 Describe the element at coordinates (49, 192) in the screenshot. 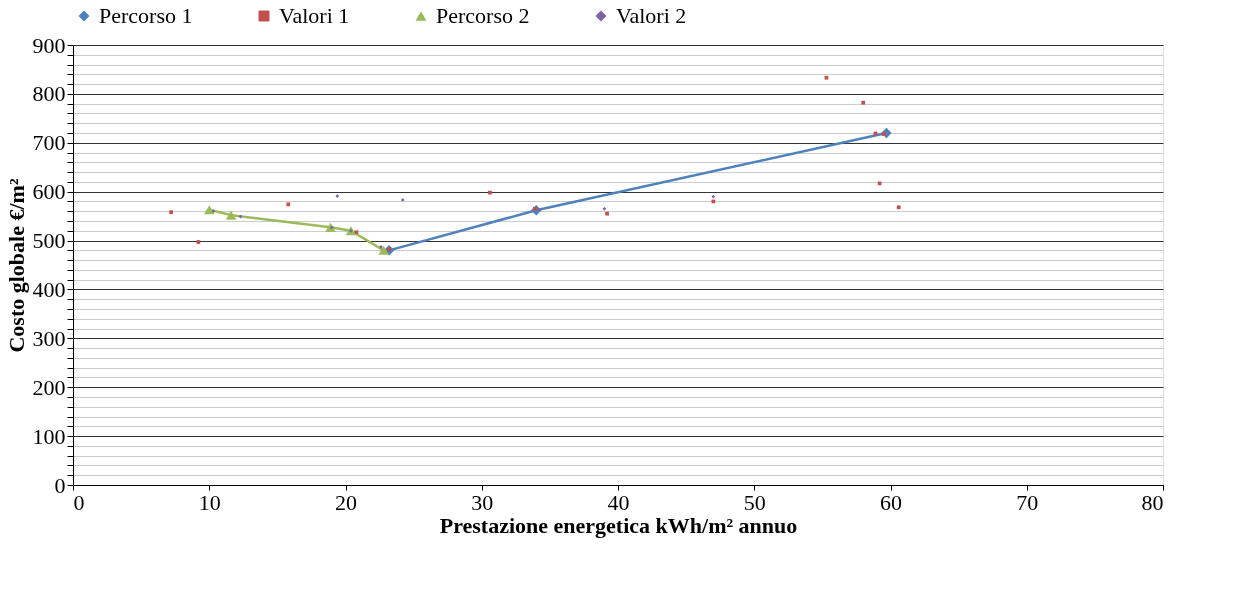

I see `y-tick-label: 600` at that location.